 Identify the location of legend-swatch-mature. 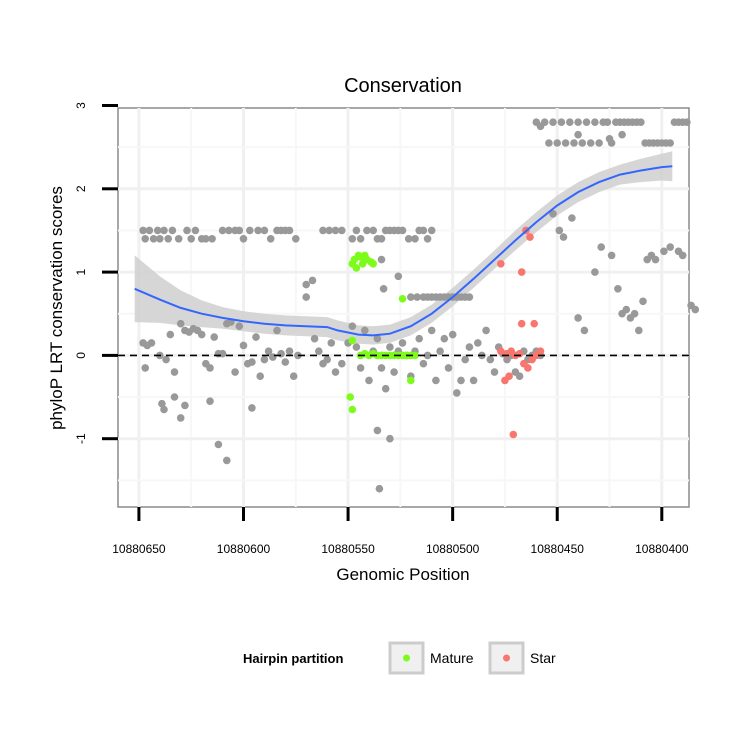
(406, 658).